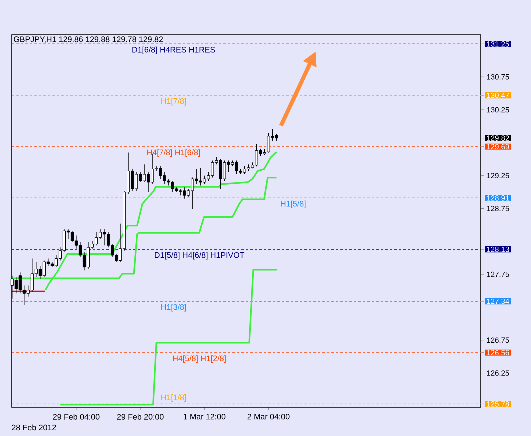 The width and height of the screenshot is (531, 436). Describe the element at coordinates (199, 360) in the screenshot. I see `ref-line-label: H4[5/8] H1[2/8]` at that location.